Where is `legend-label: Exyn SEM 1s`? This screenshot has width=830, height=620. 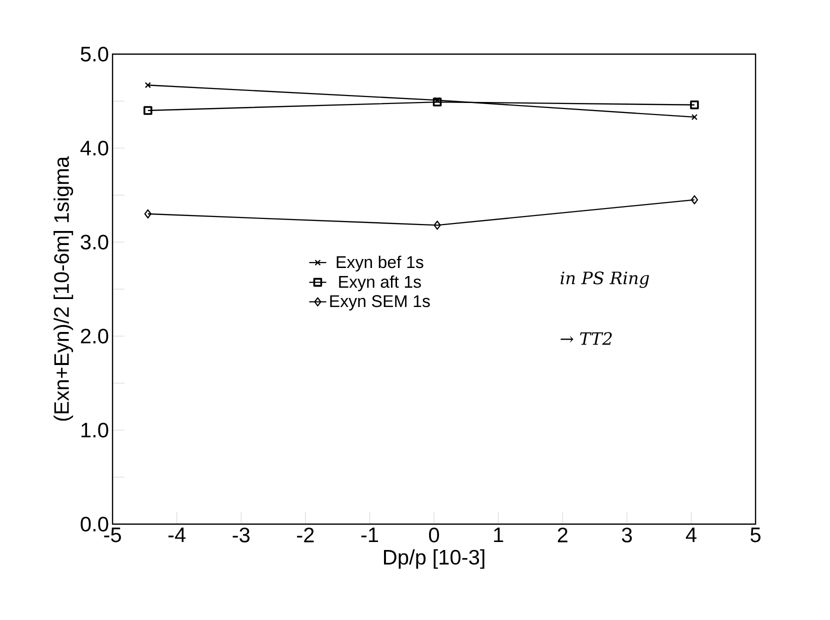 legend-label: Exyn SEM 1s is located at coordinates (380, 303).